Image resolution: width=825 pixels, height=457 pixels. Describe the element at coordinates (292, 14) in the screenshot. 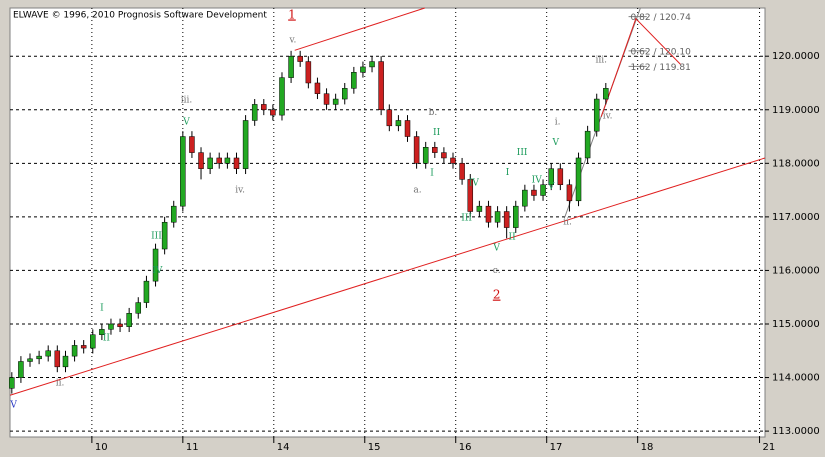

I see `wave-label: 1` at that location.